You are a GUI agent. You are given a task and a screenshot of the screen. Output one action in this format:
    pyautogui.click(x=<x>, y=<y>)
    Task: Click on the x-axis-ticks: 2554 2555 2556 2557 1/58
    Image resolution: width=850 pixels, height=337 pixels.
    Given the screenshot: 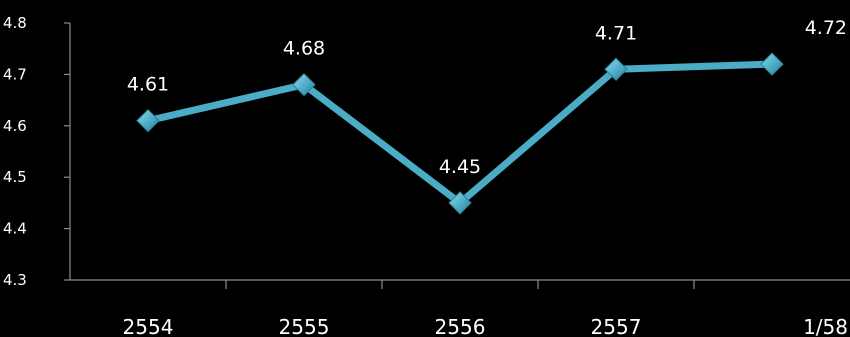 What is the action you would take?
    pyautogui.click(x=485, y=308)
    